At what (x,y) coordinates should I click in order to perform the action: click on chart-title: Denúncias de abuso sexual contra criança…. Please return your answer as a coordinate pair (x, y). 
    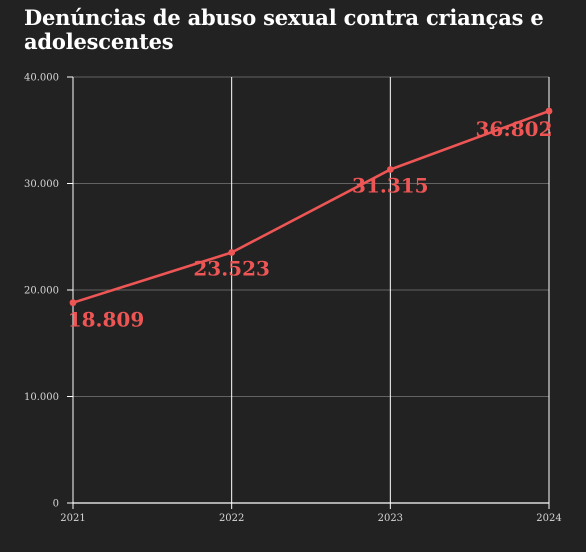
    Looking at the image, I should click on (284, 29).